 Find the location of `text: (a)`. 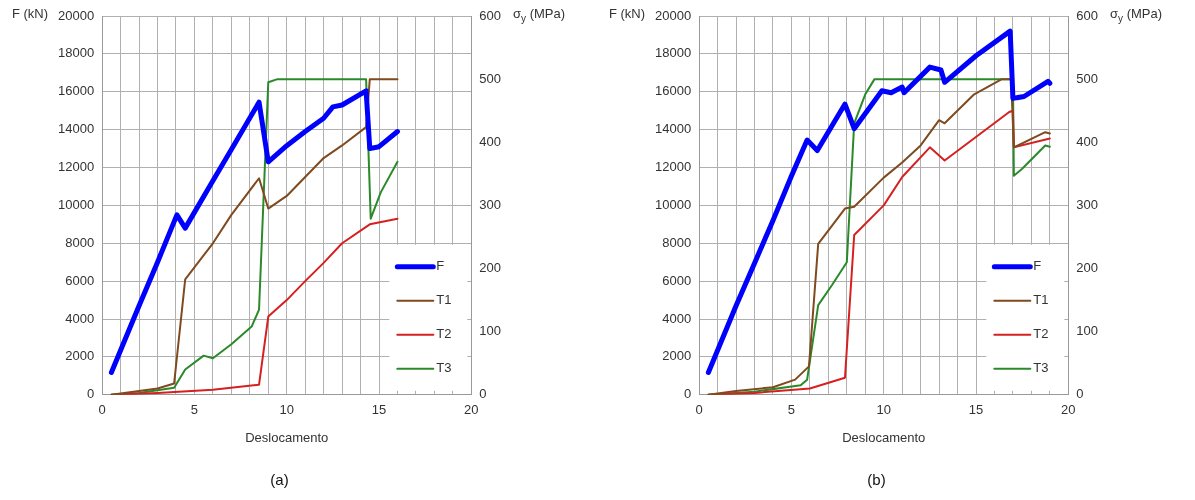

text: (a) is located at coordinates (279, 480).